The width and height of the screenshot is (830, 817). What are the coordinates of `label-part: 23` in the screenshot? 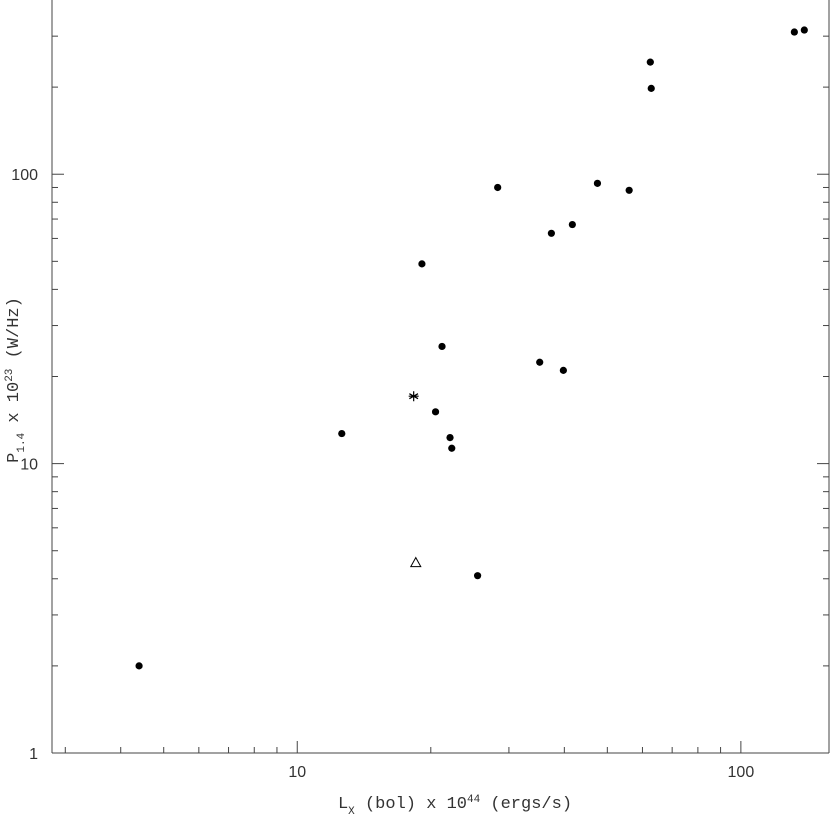 It's located at (10, 375).